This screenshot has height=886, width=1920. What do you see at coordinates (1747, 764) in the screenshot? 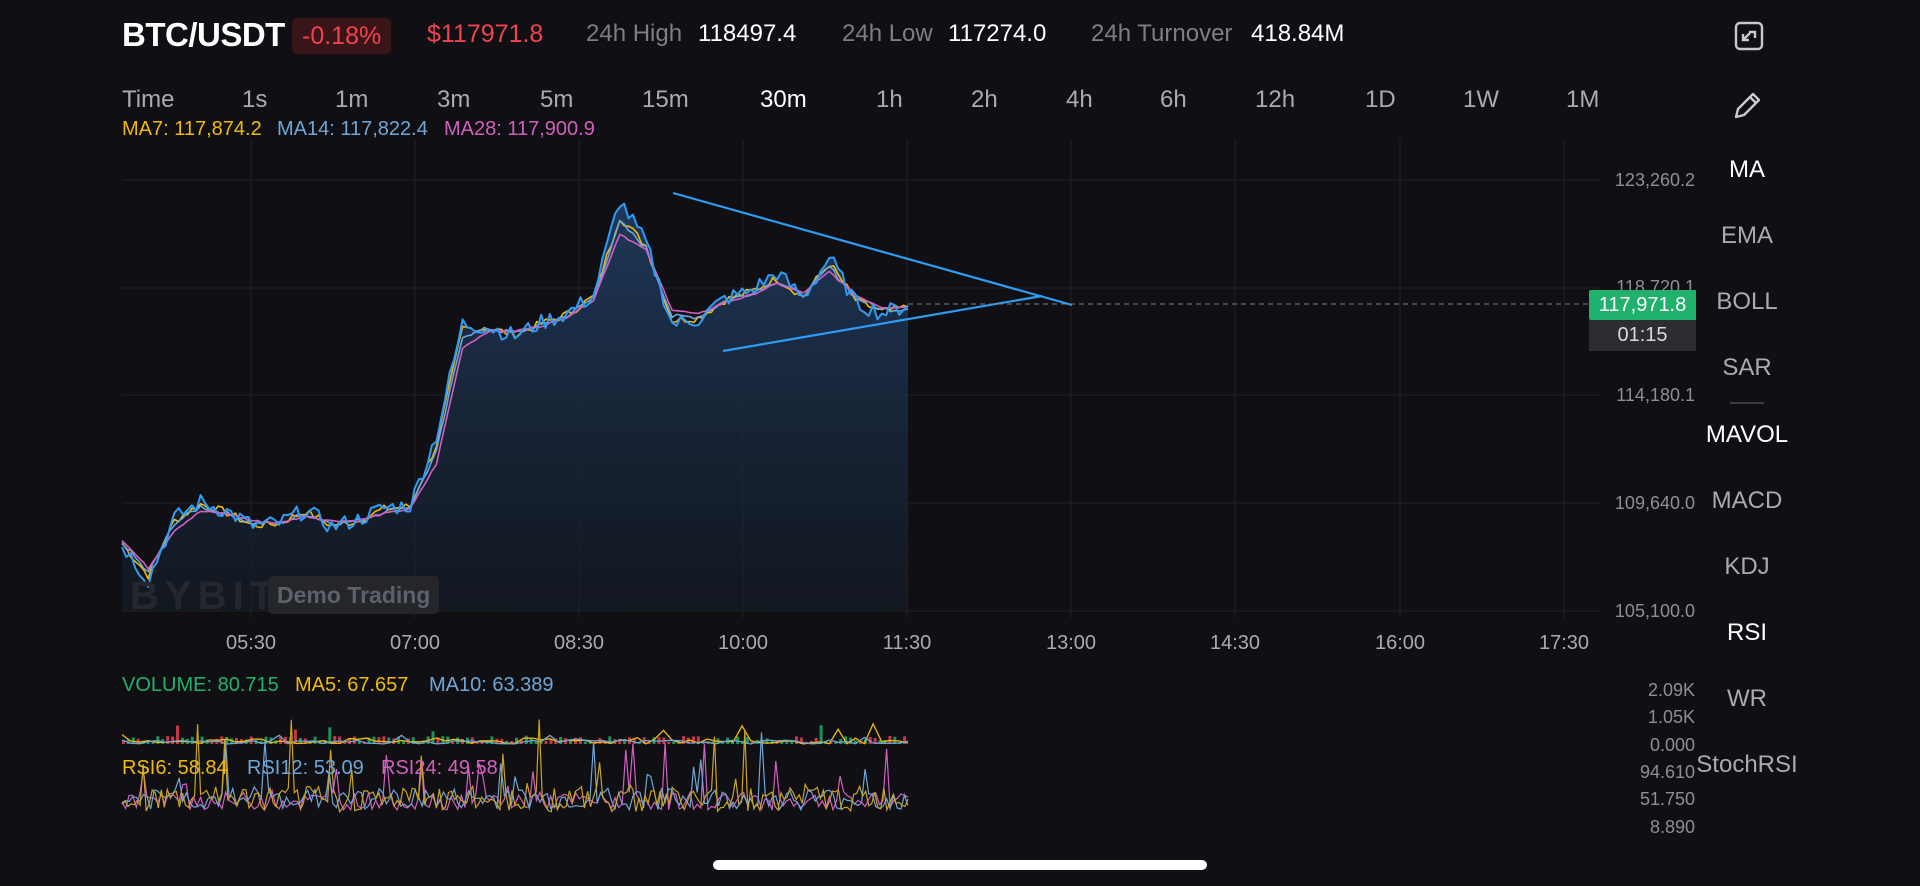
I see `indicator-stochrsi: StochRSI` at bounding box center [1747, 764].